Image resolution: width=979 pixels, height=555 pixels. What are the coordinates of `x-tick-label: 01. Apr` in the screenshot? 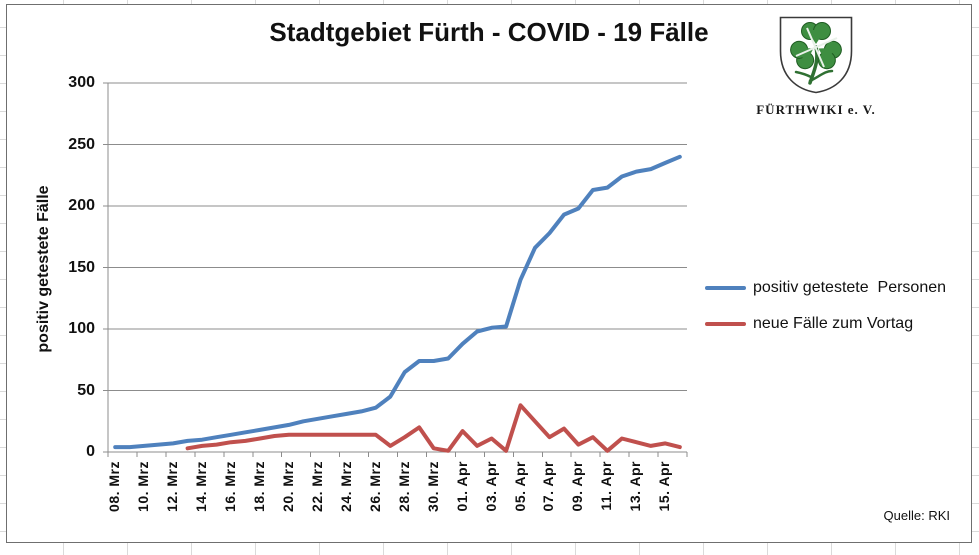 It's located at (461, 486).